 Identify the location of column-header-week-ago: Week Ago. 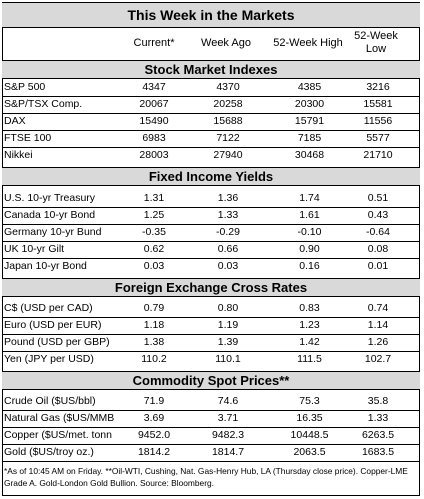
(226, 43).